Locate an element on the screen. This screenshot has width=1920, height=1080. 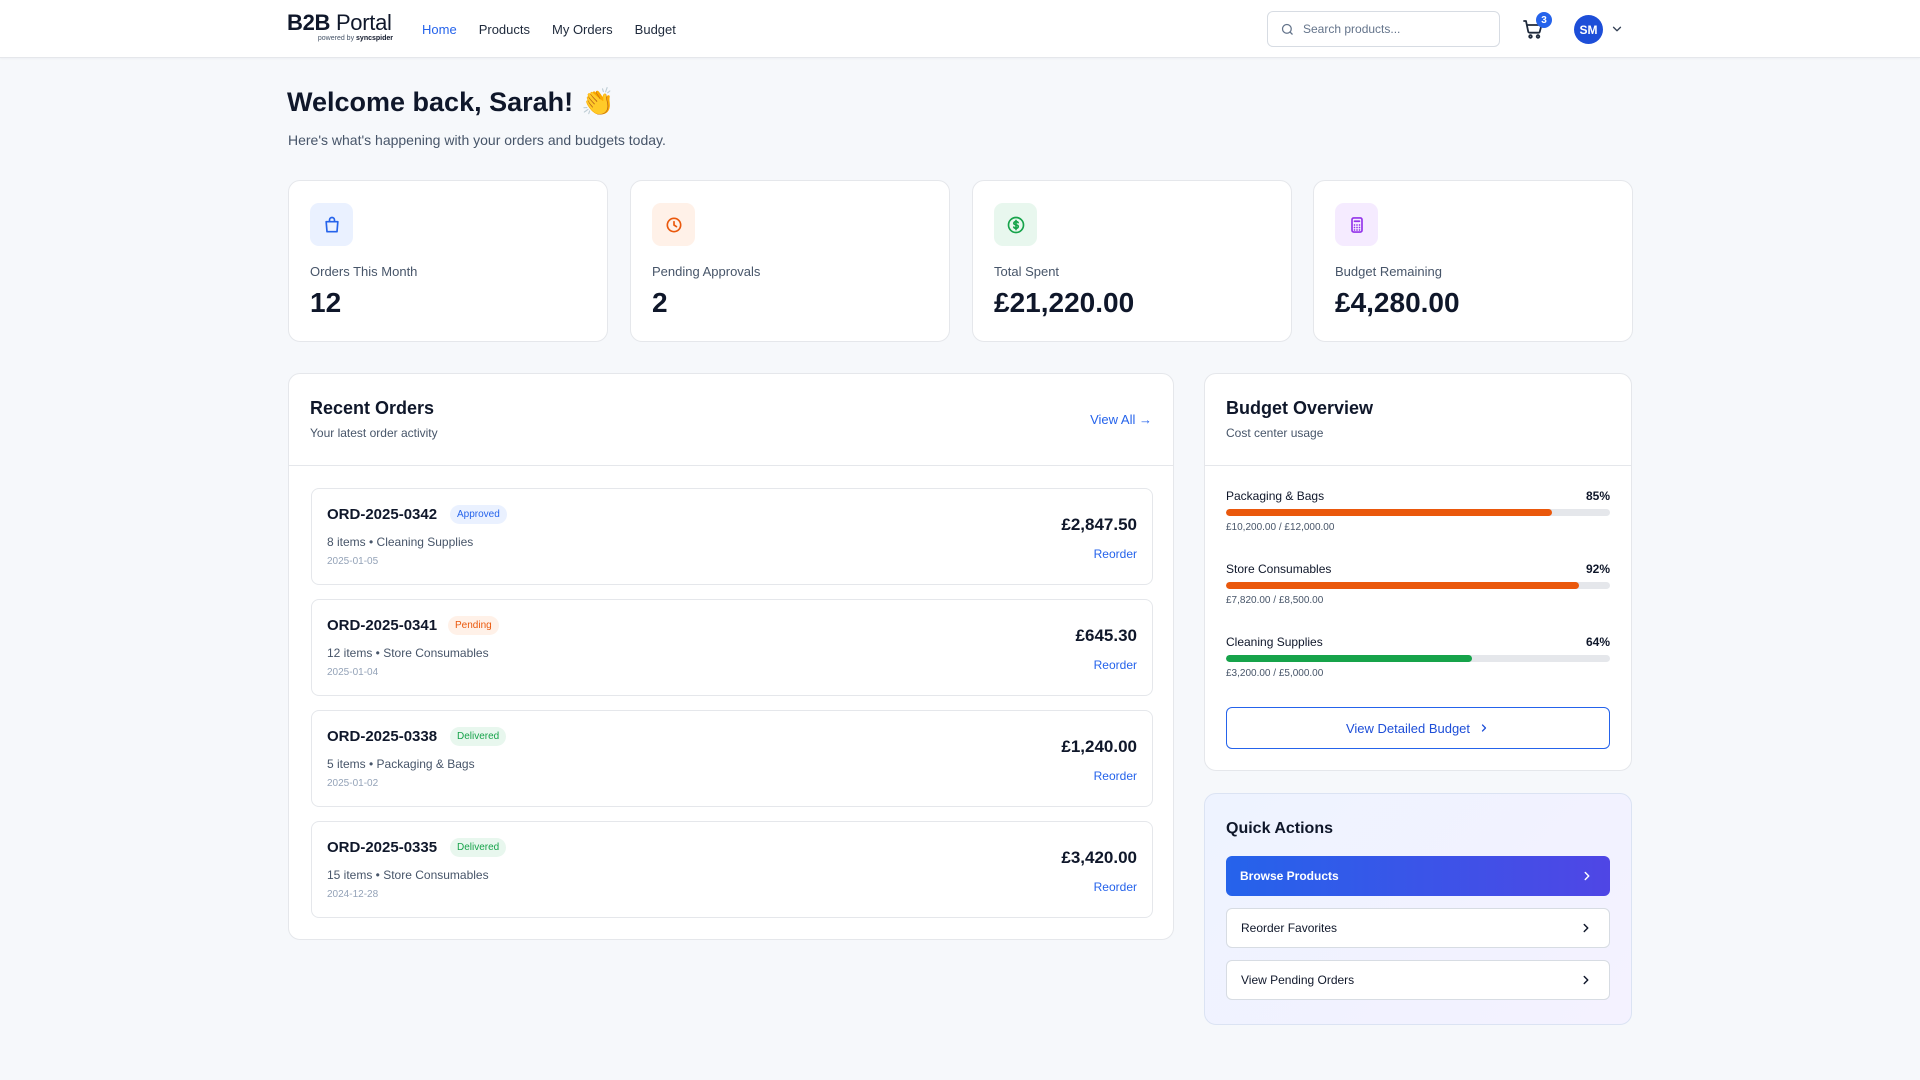
stat-card-pending-approvals: Pending Approvals 2 is located at coordinates (790, 261).